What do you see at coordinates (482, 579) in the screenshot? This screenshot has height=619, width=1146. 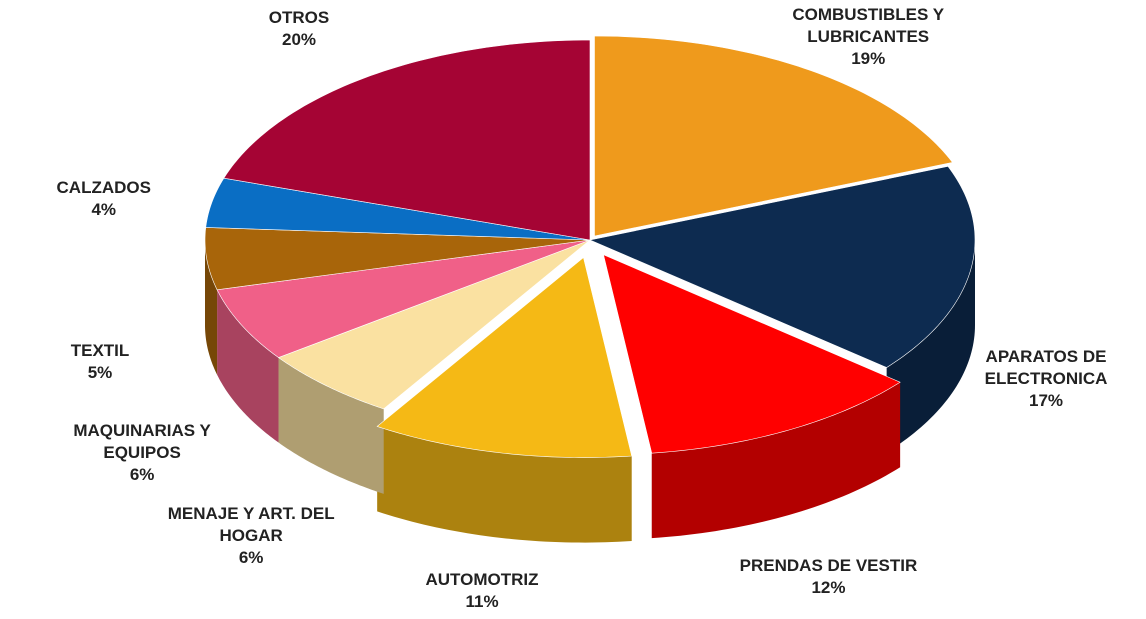 I see `category-label: AUTOMOTRIZ` at bounding box center [482, 579].